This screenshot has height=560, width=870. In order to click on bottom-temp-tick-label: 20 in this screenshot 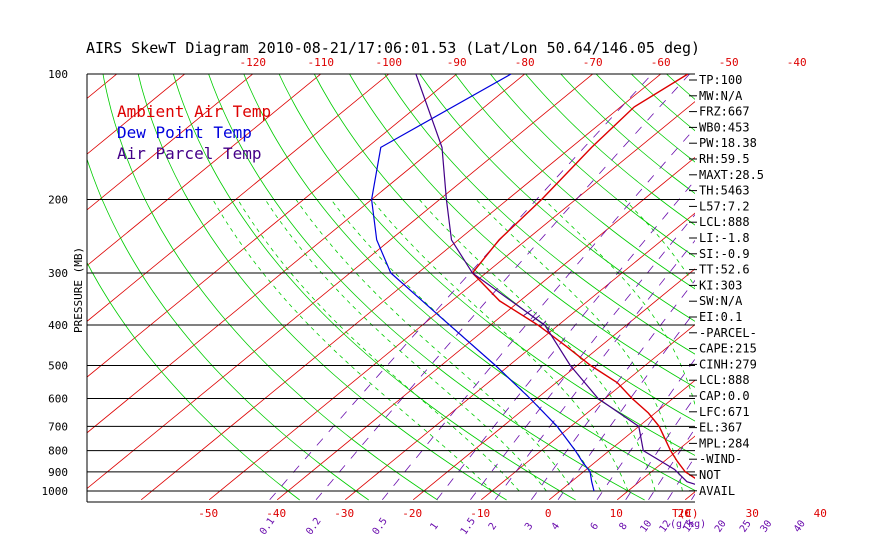, I will do `click(684, 513)`.